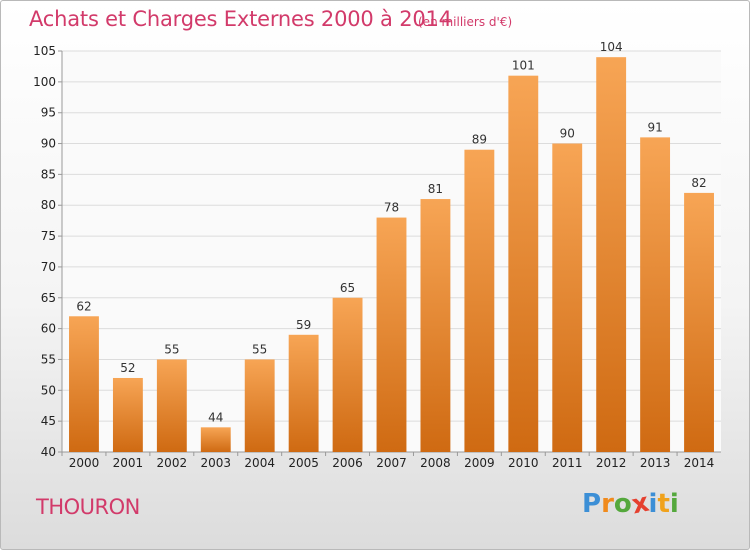 This screenshot has width=750, height=550. What do you see at coordinates (48, 421) in the screenshot?
I see `y-tick-label: 45` at bounding box center [48, 421].